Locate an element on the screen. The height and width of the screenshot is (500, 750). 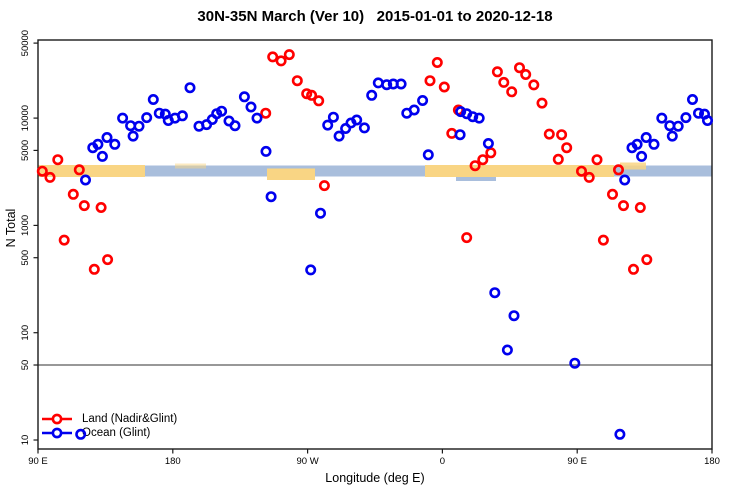
y-tick-label: 100 is located at coordinates (25, 333).